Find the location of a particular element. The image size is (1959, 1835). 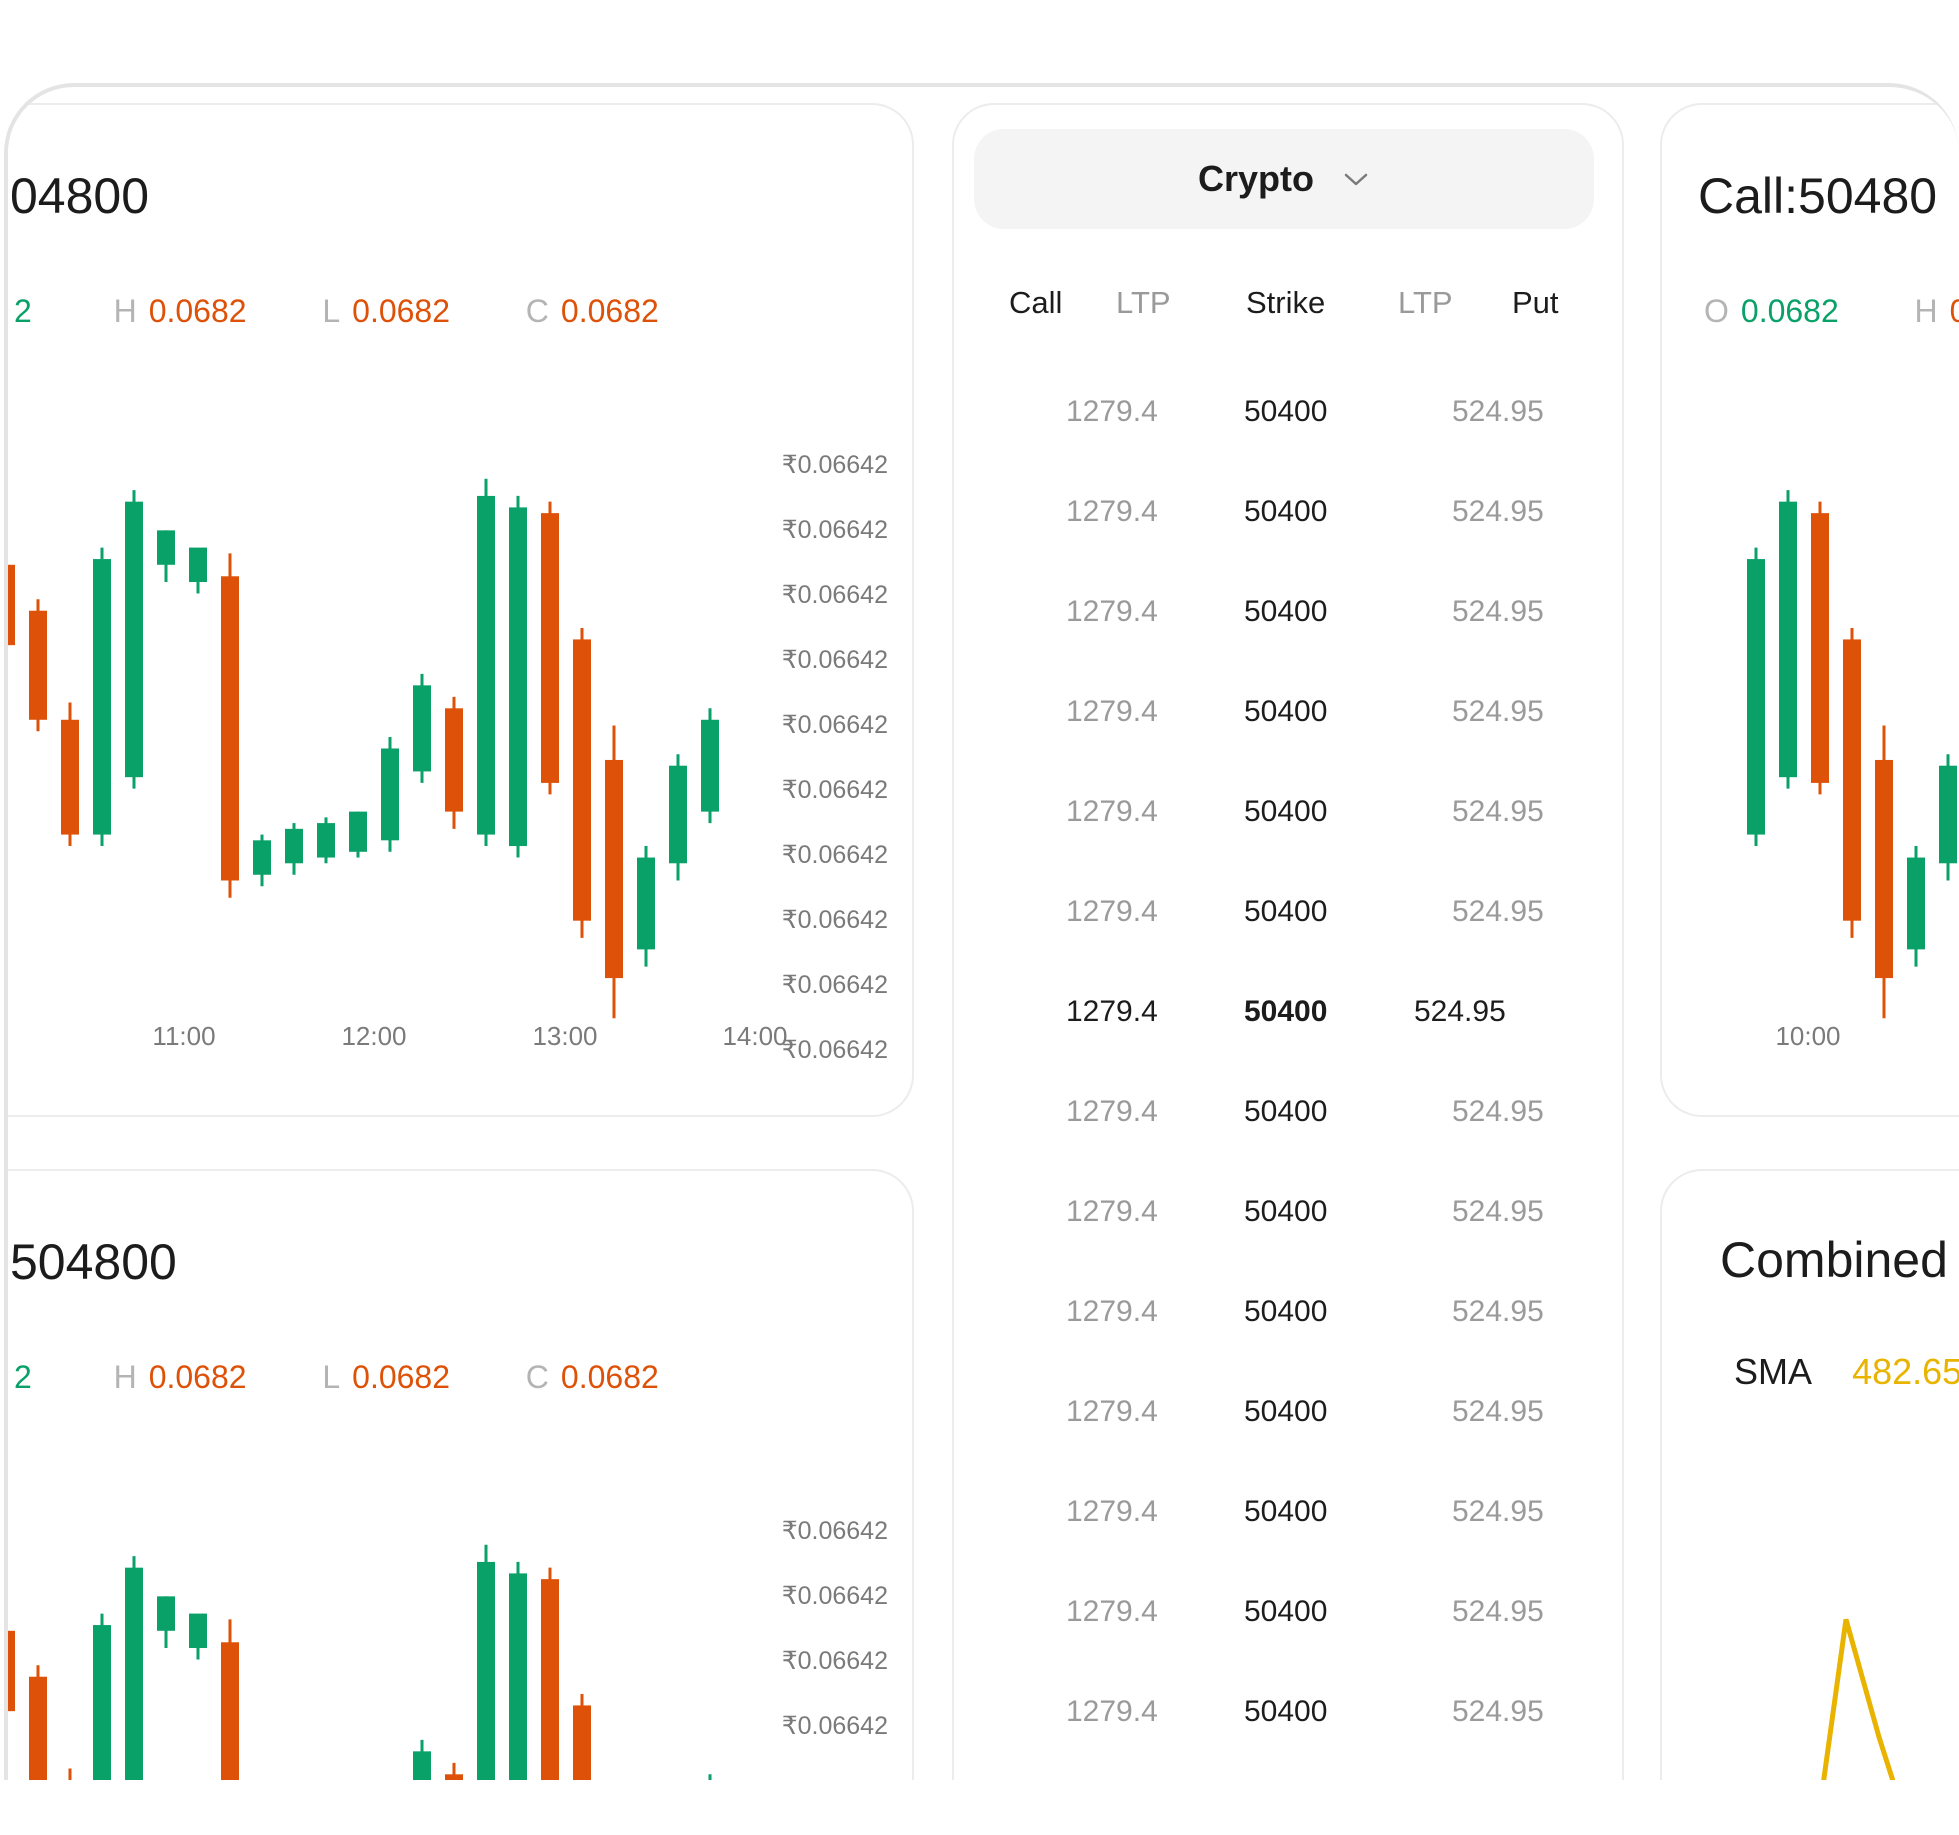

chart-card-right: Call:50480 O 0.0682 H0 10:00 is located at coordinates (1809, 610).